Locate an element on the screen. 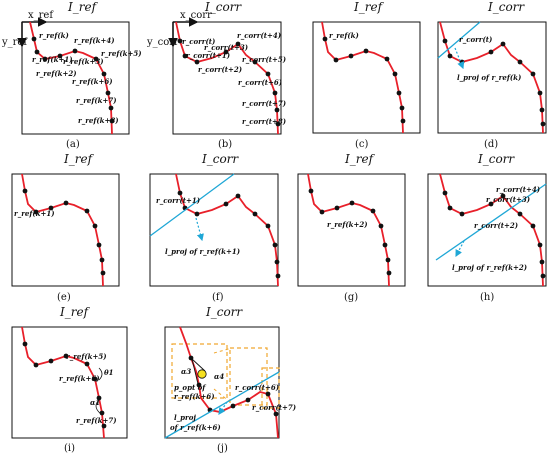  caption-f: (f) is located at coordinates (218, 297).